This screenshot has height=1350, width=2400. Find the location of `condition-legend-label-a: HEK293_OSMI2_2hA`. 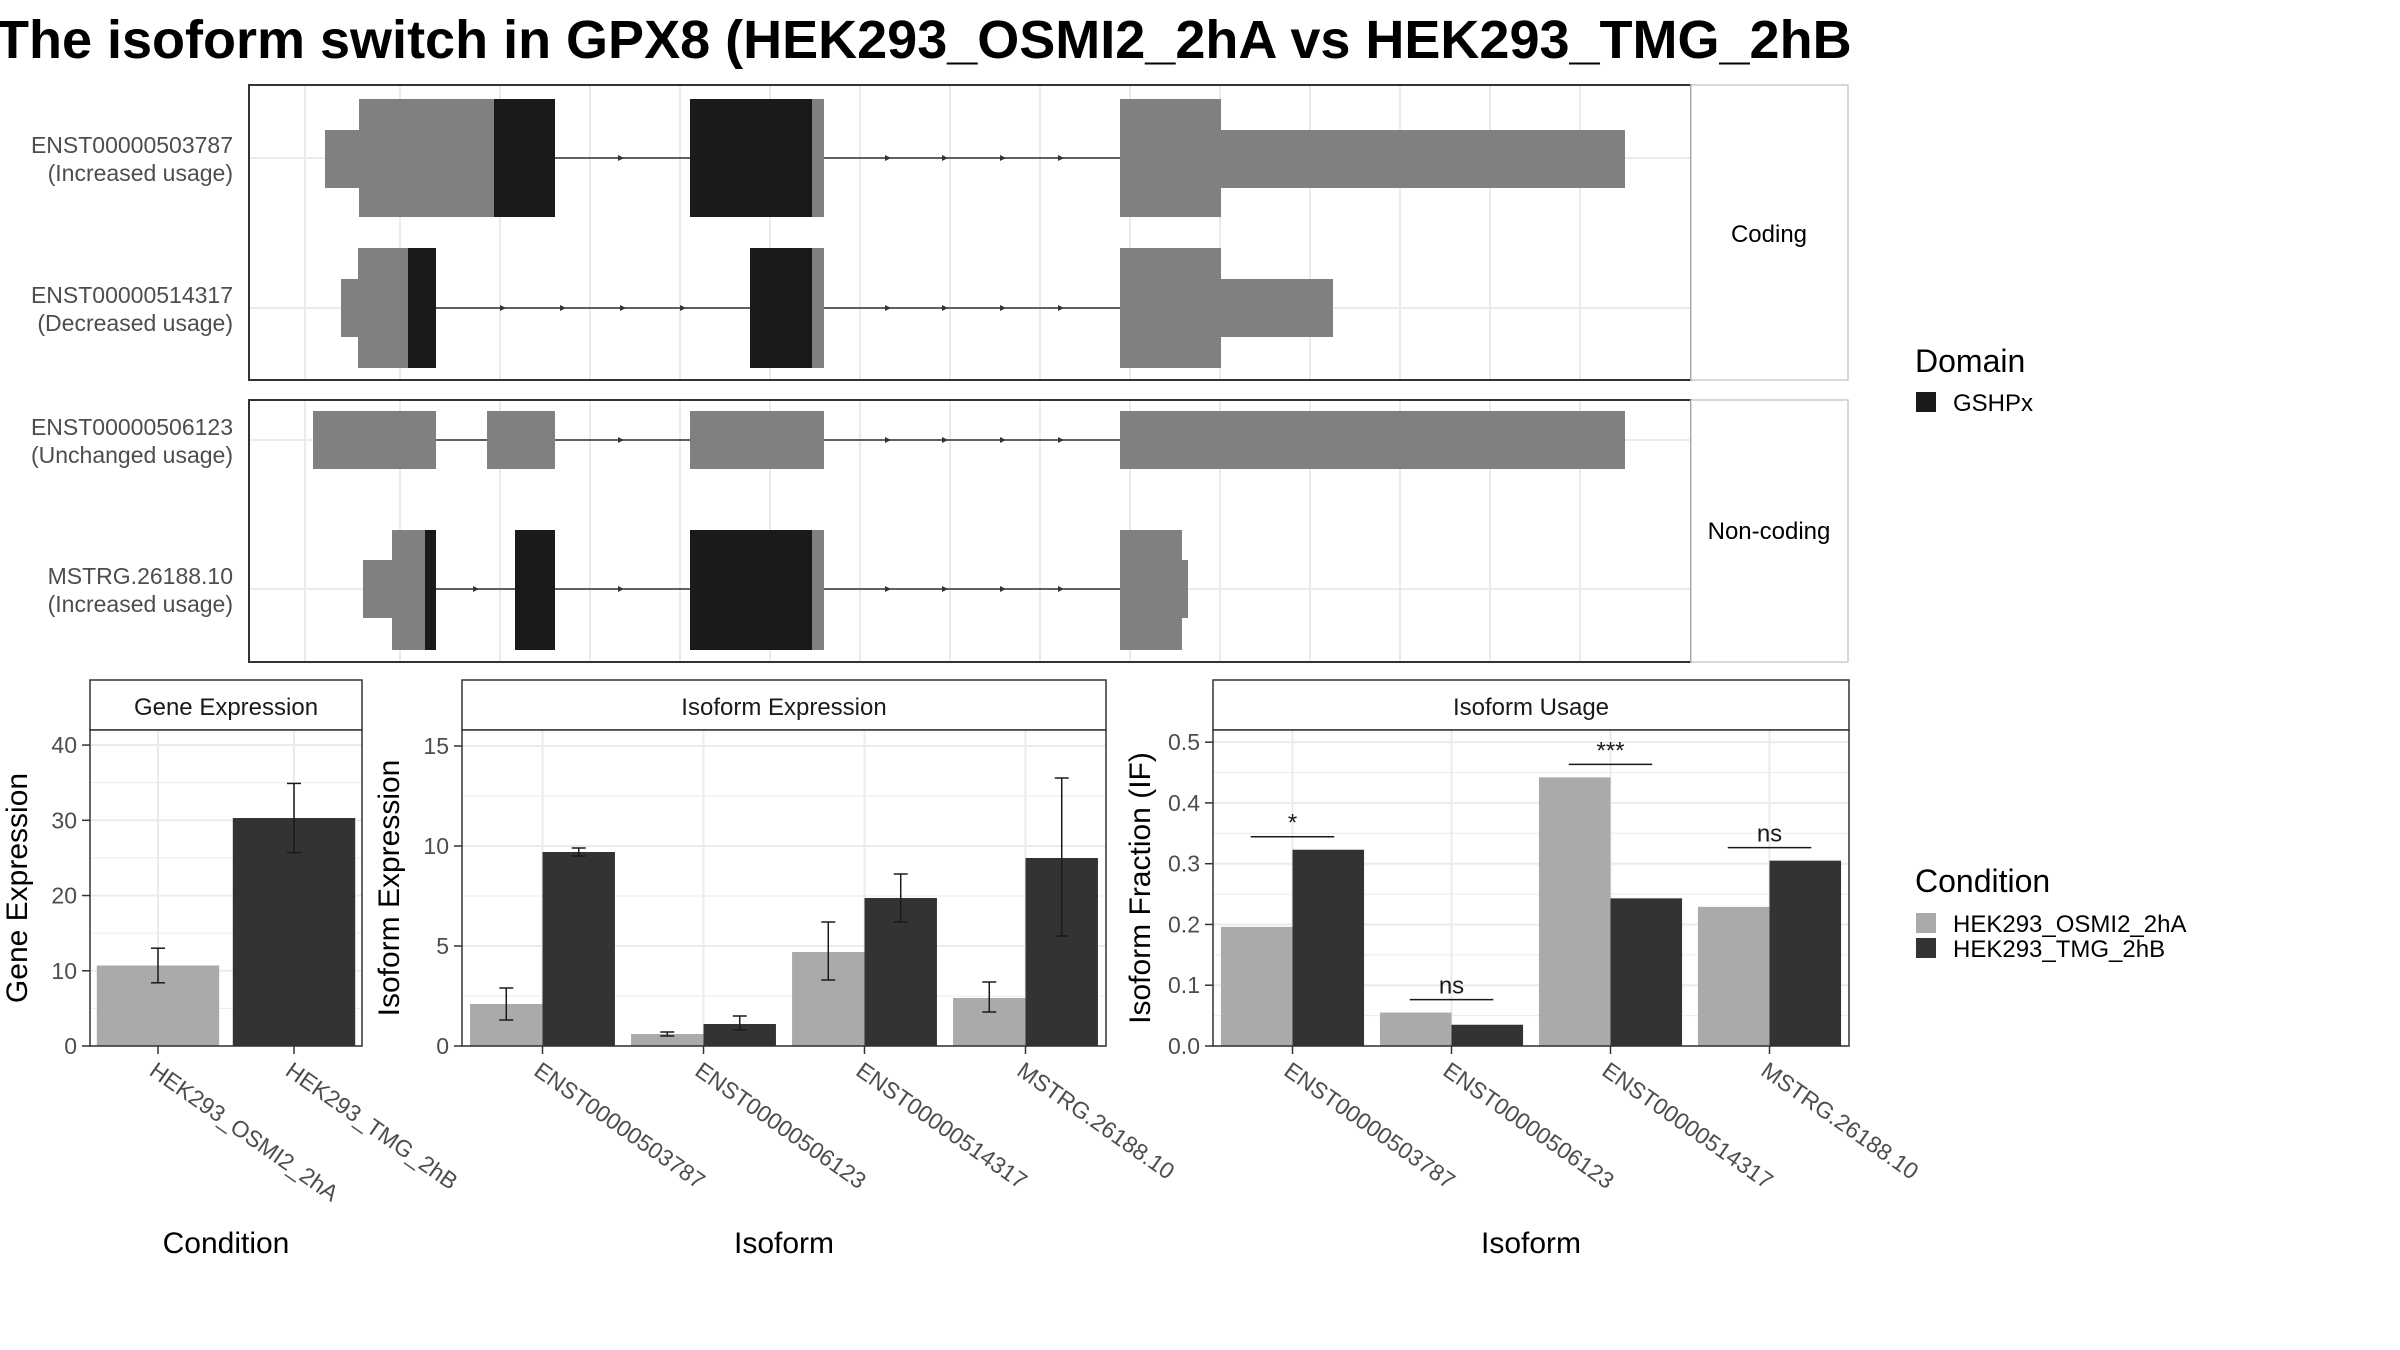

condition-legend-label-a: HEK293_OSMI2_2hA is located at coordinates (2069, 924).